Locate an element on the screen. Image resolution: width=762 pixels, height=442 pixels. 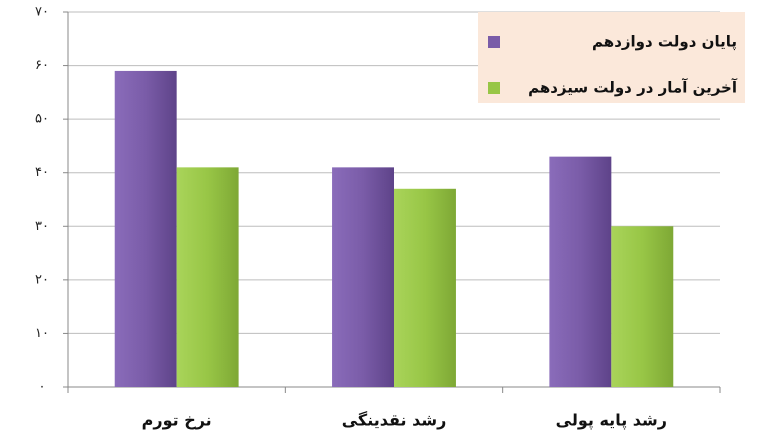
y-tick-label: ۰ is located at coordinates (42, 387).